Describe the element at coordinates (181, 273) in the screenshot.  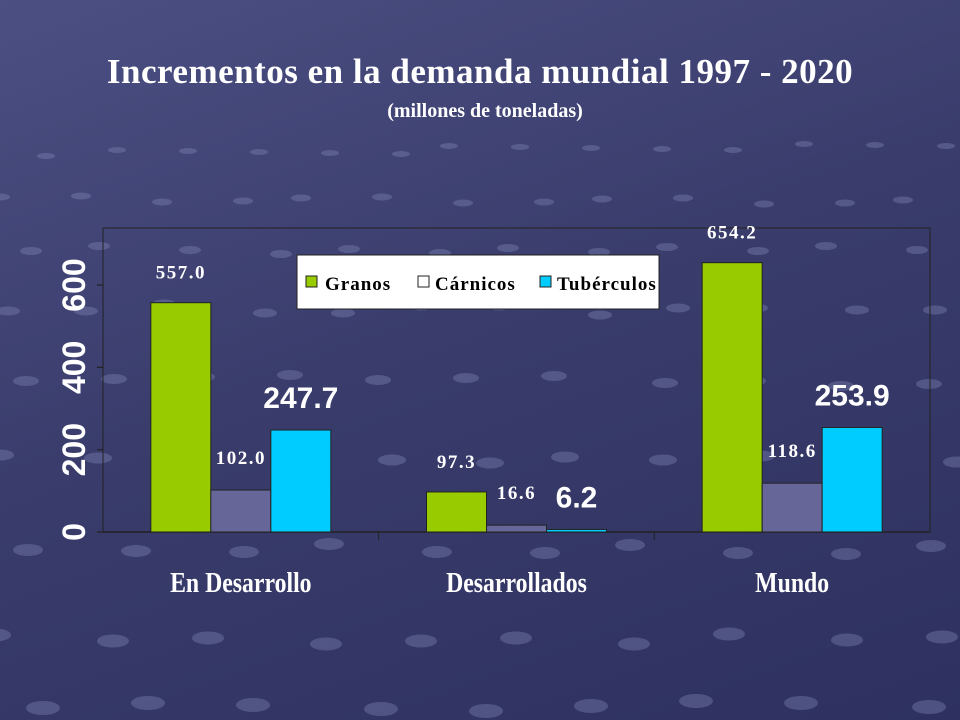
I see `data-label: 557.0` at that location.